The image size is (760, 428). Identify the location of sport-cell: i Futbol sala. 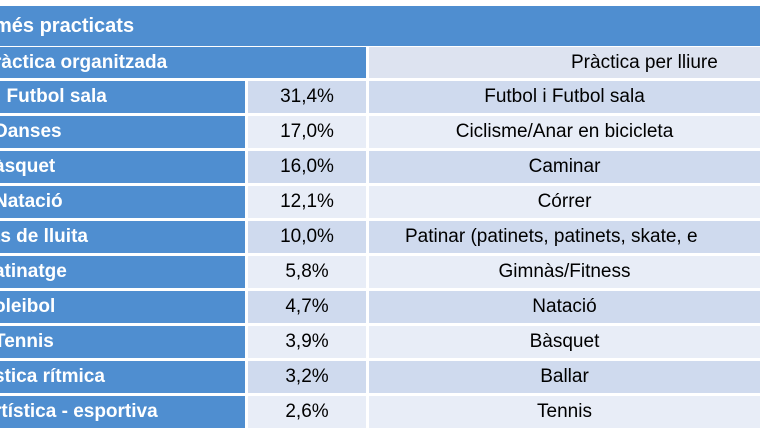
(122, 97).